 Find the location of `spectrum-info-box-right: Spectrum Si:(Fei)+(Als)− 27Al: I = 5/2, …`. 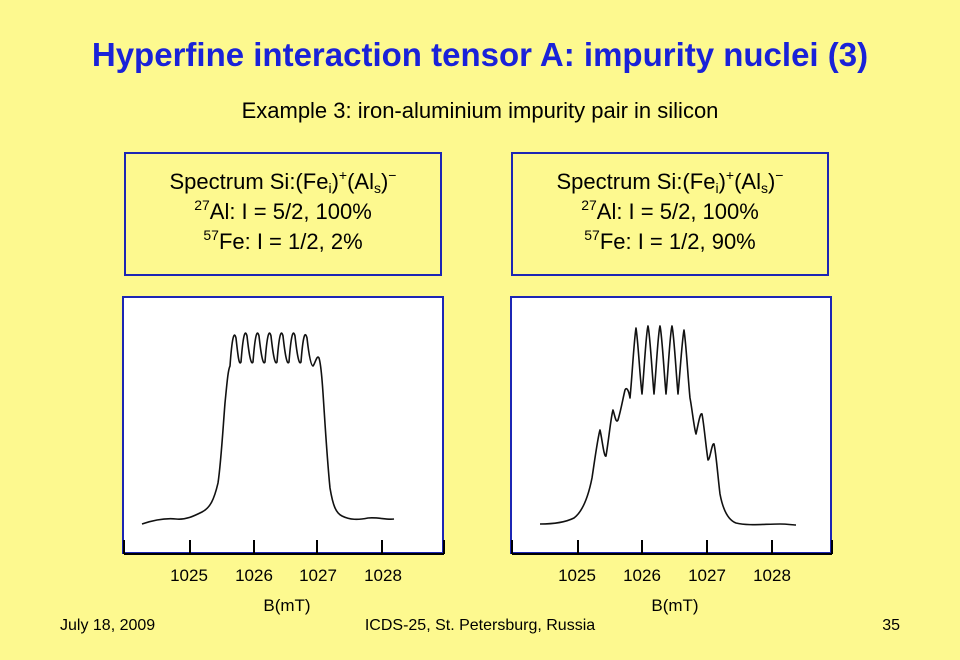

spectrum-info-box-right: Spectrum Si:(Fei)+(Als)− 27Al: I = 5/2, … is located at coordinates (670, 214).